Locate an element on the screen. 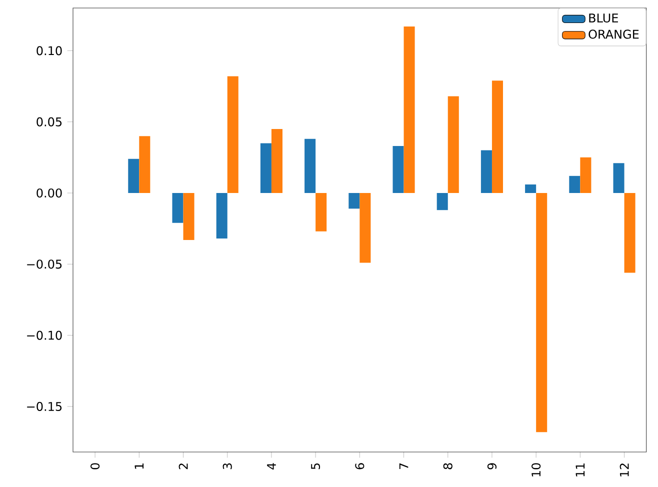 The height and width of the screenshot is (487, 658). x-tick-label: 8 is located at coordinates (447, 466).